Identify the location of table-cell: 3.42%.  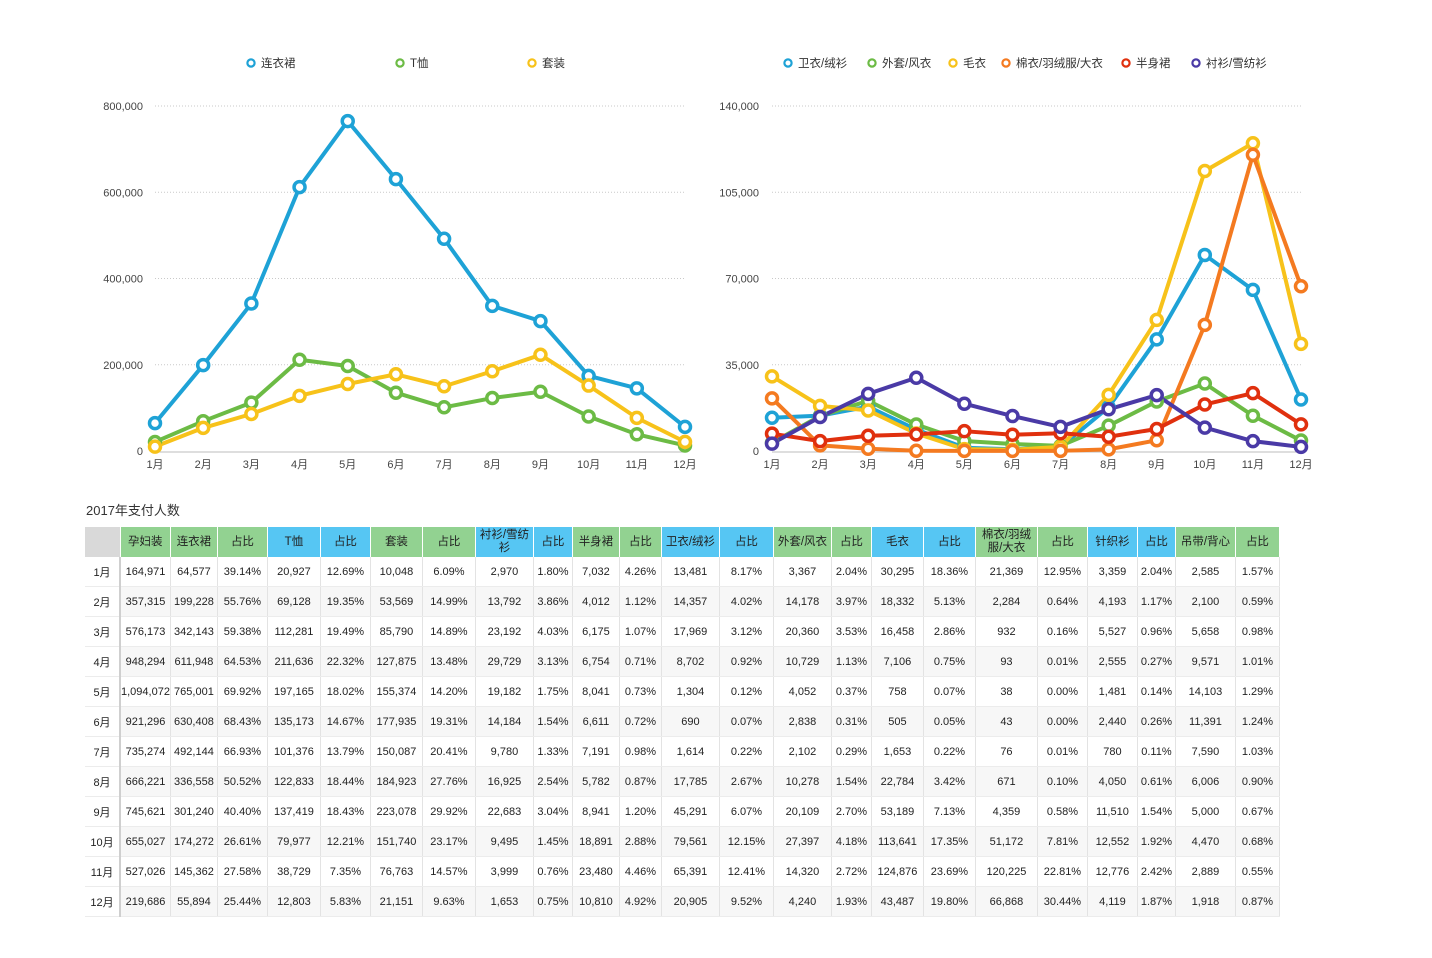
(949, 781).